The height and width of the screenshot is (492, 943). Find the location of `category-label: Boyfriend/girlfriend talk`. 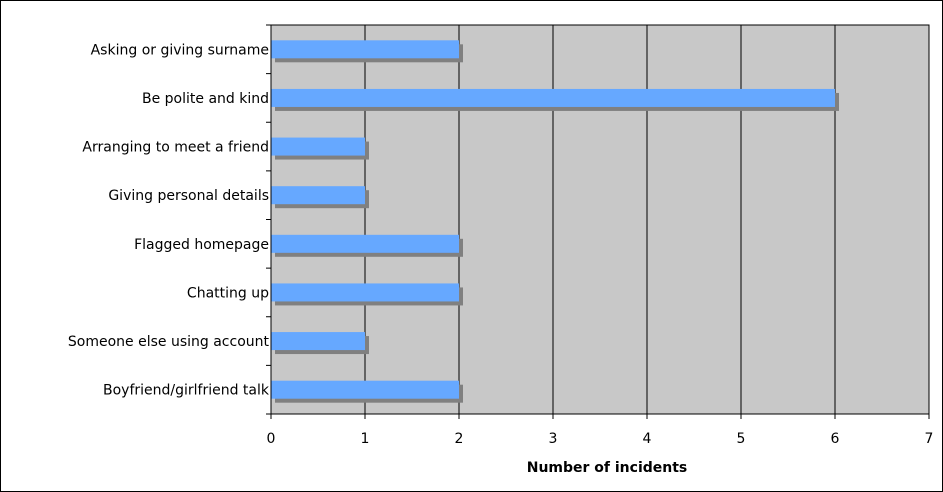

category-label: Boyfriend/girlfriend talk is located at coordinates (186, 391).